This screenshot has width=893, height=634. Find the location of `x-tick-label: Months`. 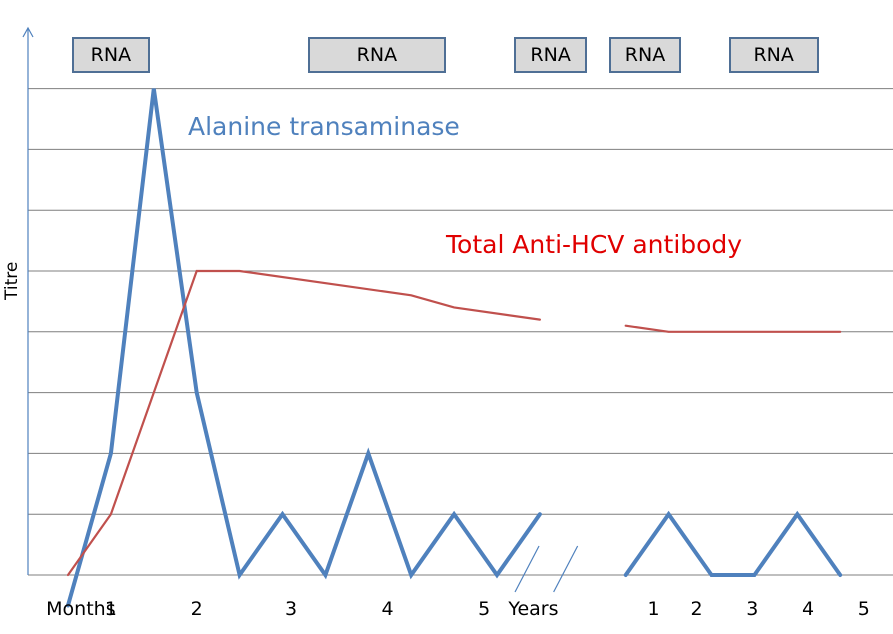

x-tick-label: Months is located at coordinates (81, 609).